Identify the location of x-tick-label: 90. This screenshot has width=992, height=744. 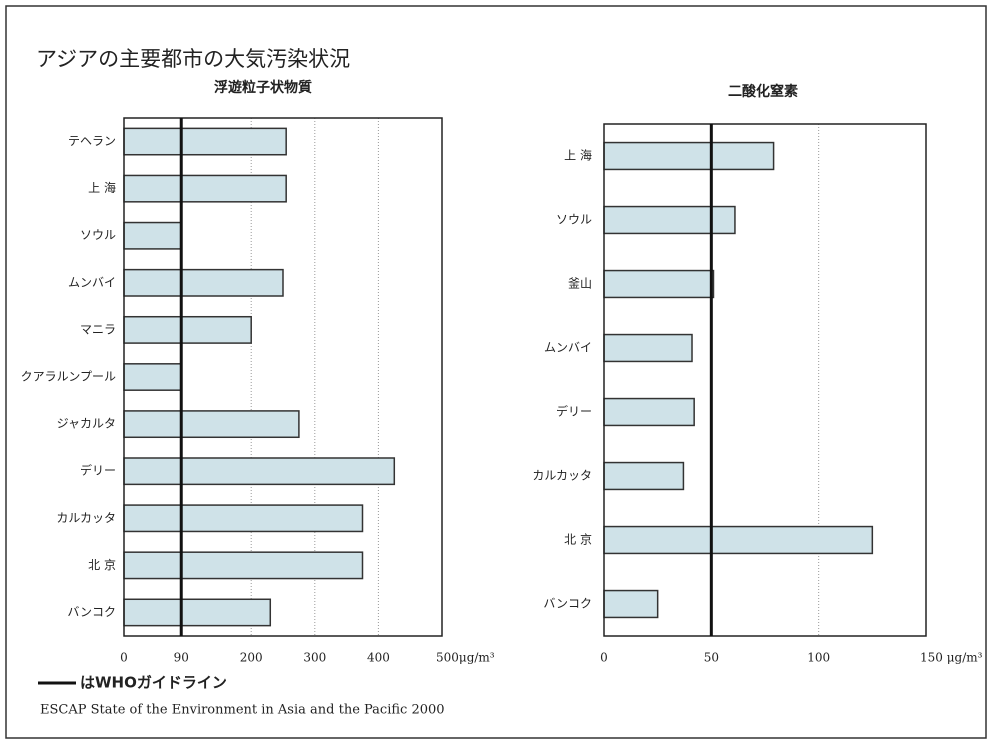
(181, 658).